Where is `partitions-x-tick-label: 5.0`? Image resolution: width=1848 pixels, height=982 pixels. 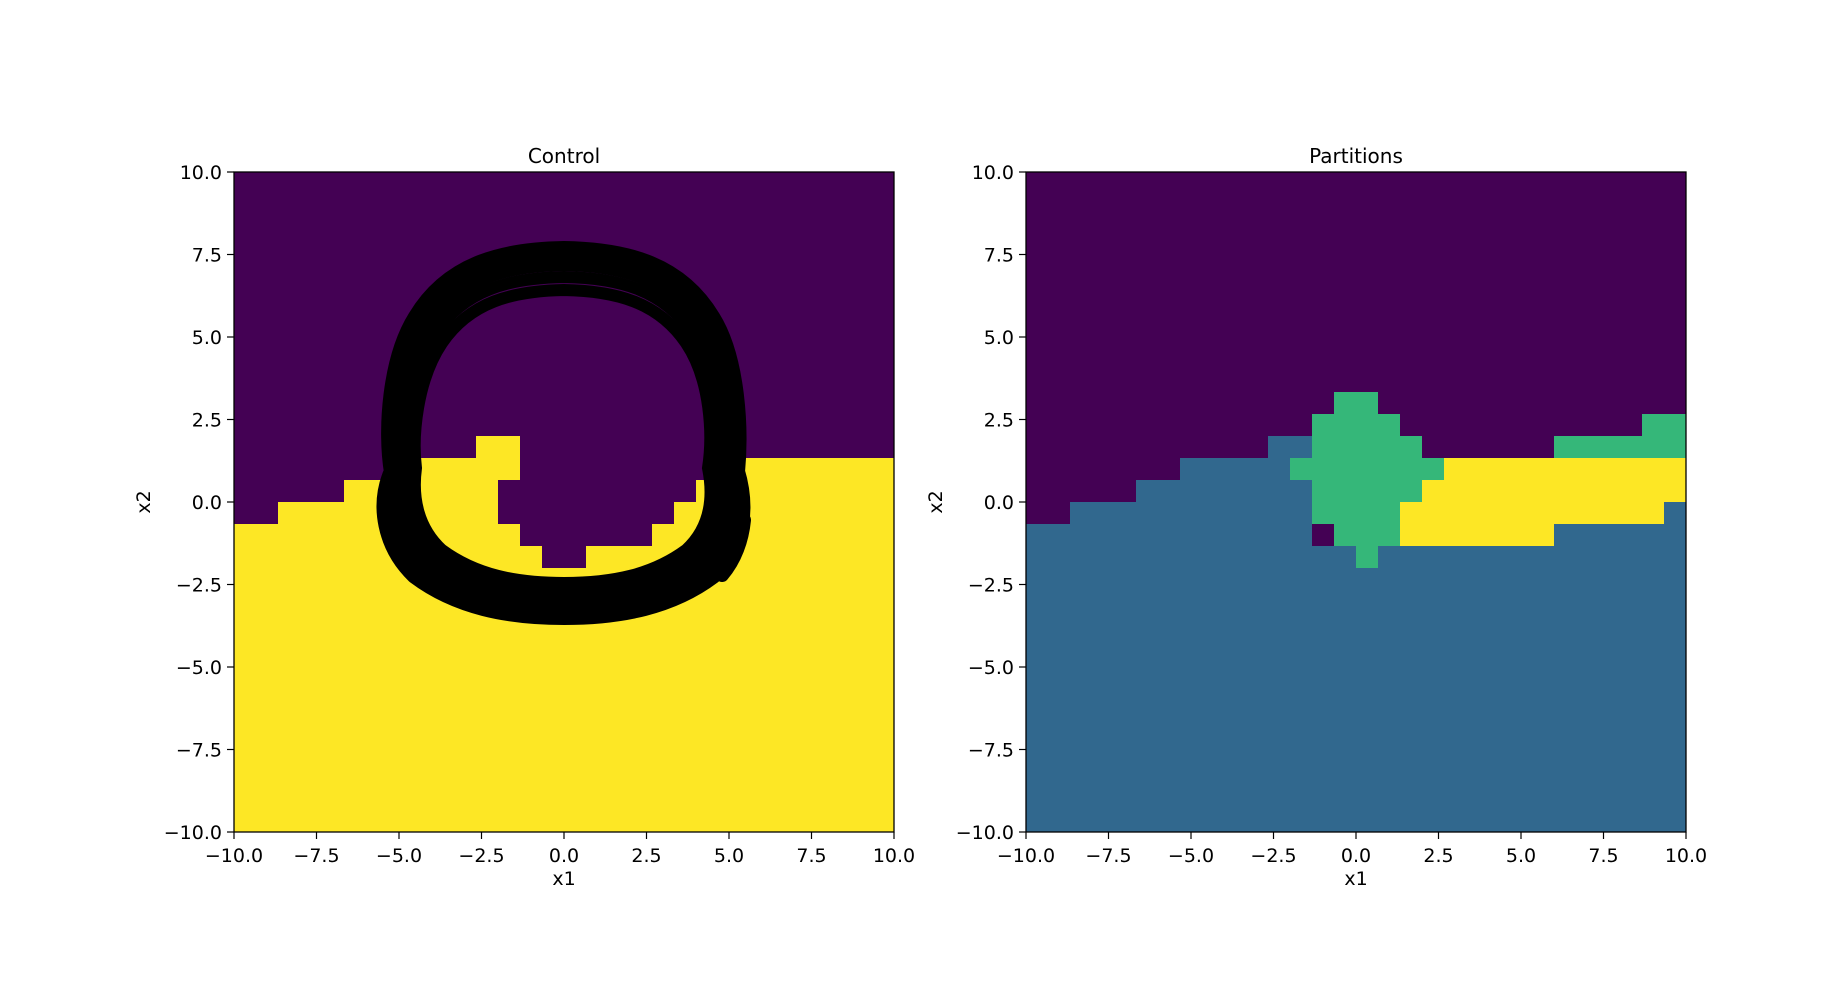
partitions-x-tick-label: 5.0 is located at coordinates (1521, 856).